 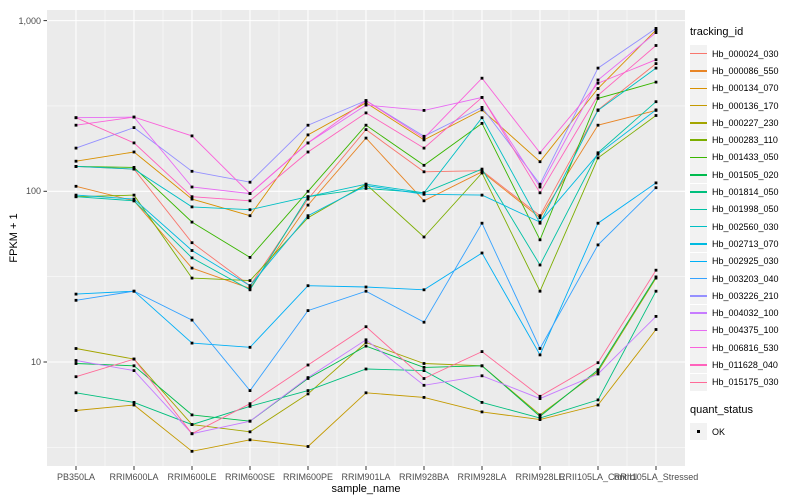 I want to click on legend-entry-label: Hb_002713_070, so click(x=745, y=243).